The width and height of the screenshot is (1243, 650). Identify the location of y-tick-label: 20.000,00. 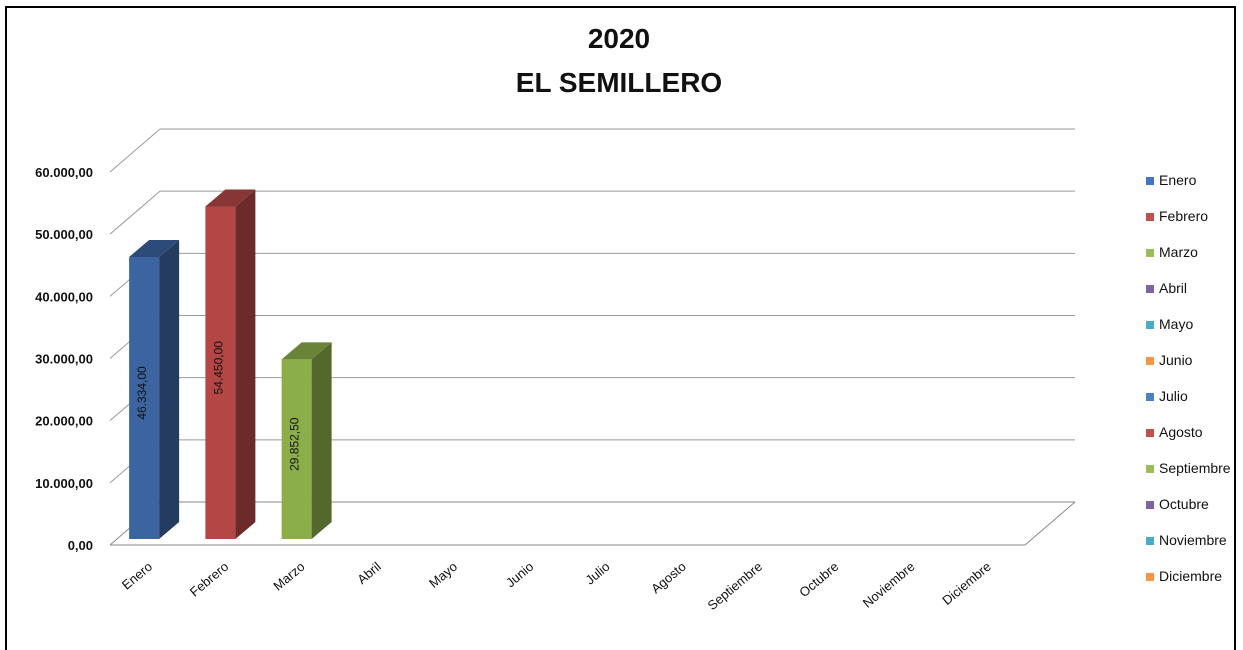
(64, 421).